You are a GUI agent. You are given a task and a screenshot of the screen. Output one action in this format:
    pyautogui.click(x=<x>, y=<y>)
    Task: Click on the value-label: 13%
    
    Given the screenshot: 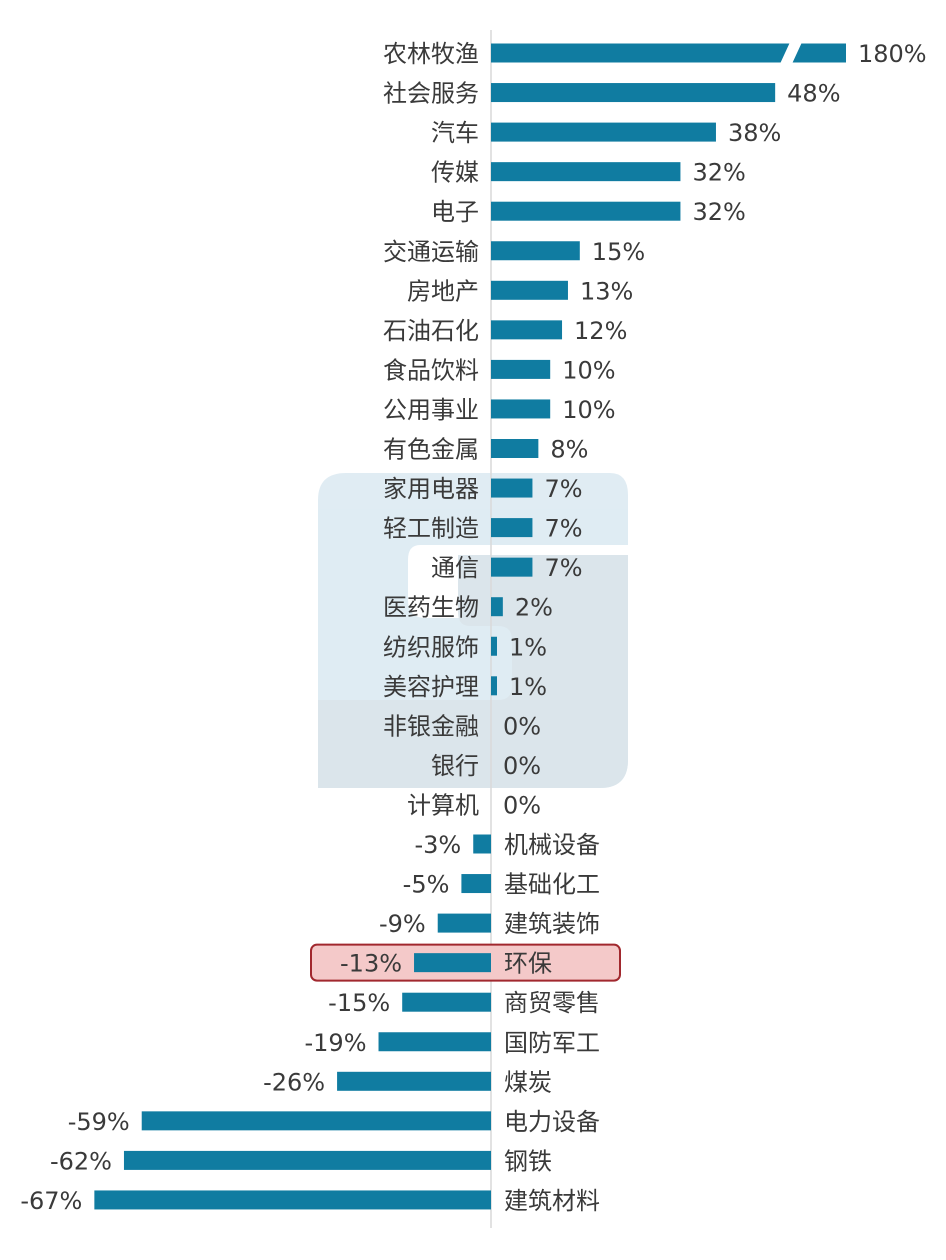 What is the action you would take?
    pyautogui.click(x=606, y=291)
    